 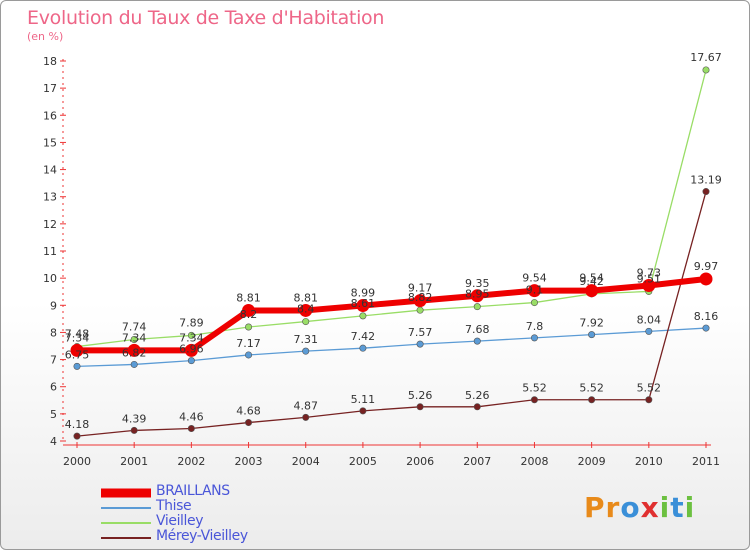 I want to click on x-tick-label: 2004, so click(x=306, y=461).